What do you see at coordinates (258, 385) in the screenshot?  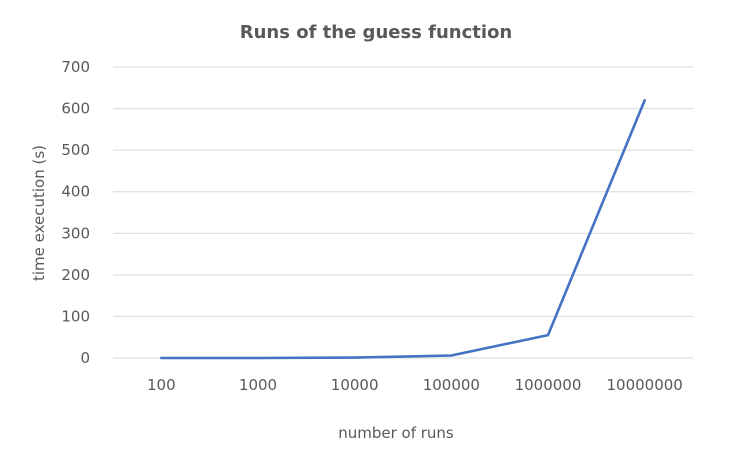 I see `x-tick-label: 1000` at bounding box center [258, 385].